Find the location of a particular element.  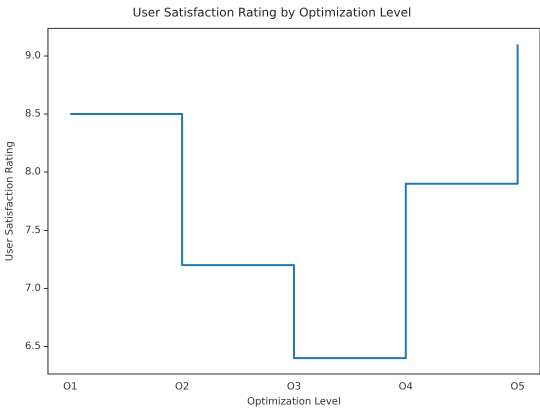

x-axis-title: Optimization Level is located at coordinates (294, 402).